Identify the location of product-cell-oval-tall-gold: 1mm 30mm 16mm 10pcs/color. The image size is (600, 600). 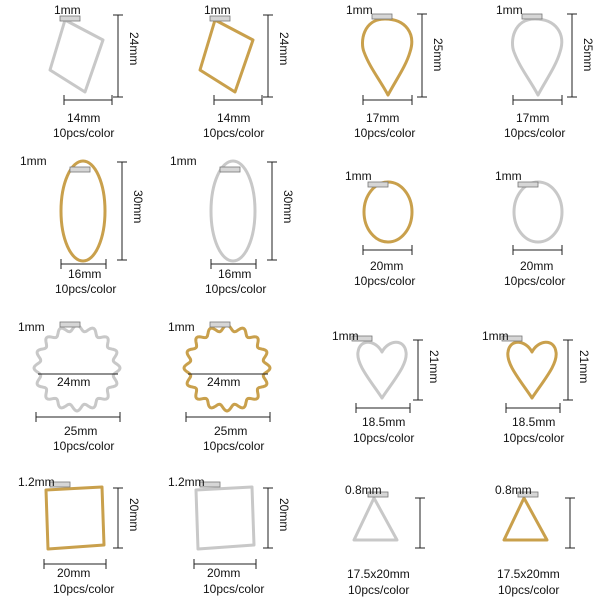
(75, 225).